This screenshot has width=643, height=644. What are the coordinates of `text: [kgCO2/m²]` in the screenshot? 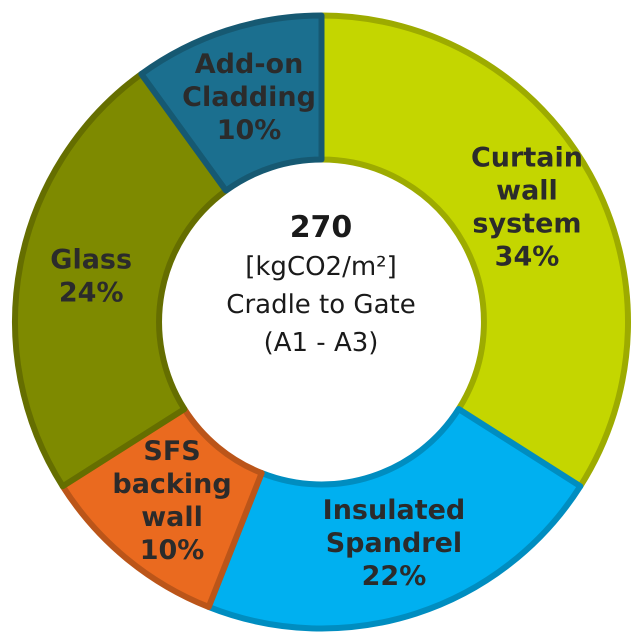 It's located at (321, 267).